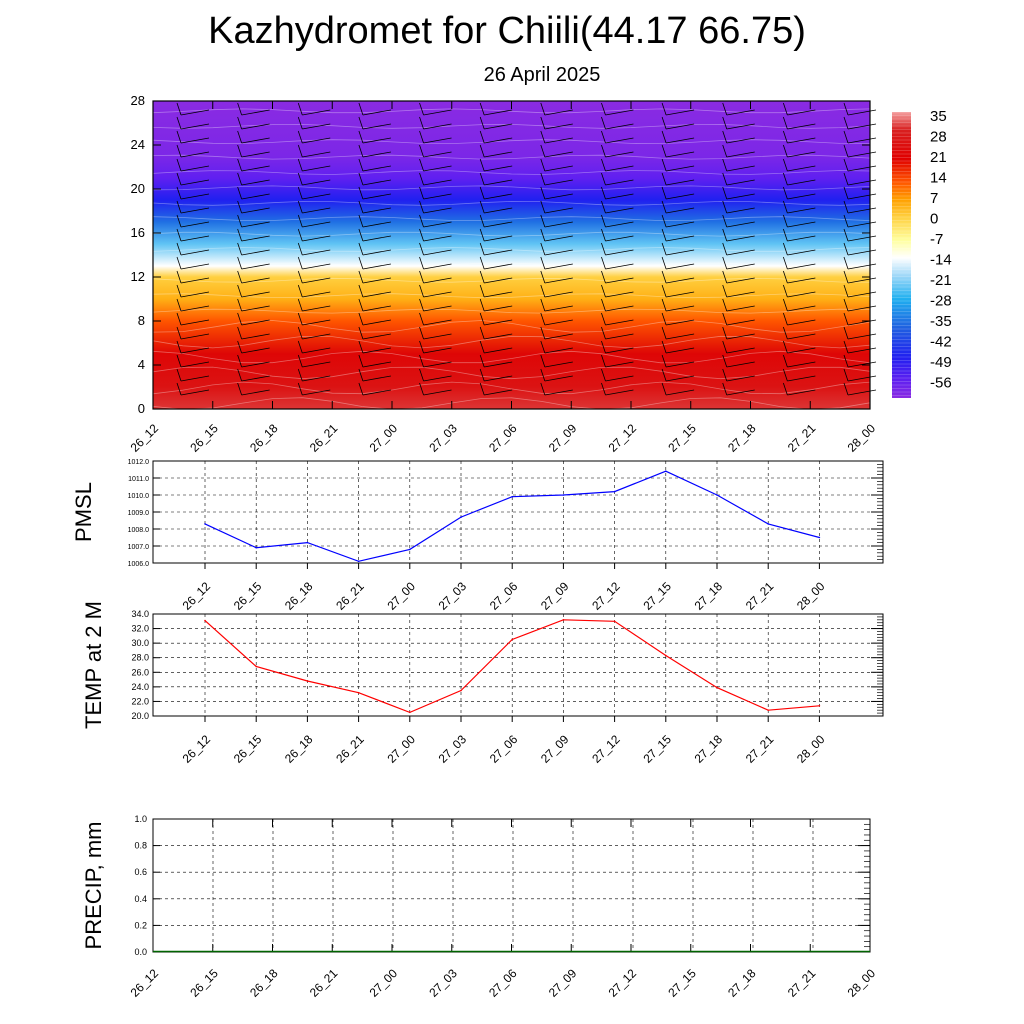  What do you see at coordinates (623, 983) in the screenshot?
I see `xtick-label: 27_12` at bounding box center [623, 983].